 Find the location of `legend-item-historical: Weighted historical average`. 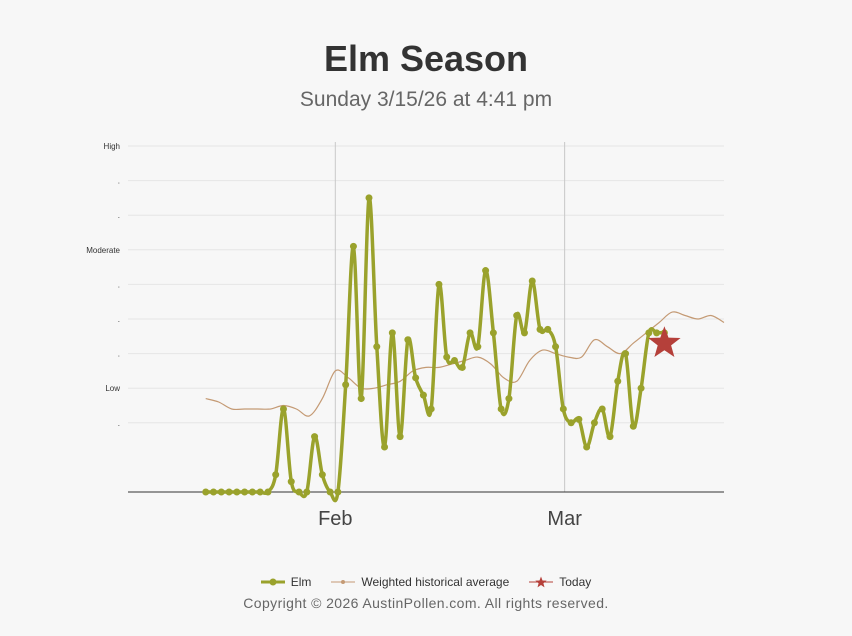

legend-item-historical: Weighted historical average is located at coordinates (420, 582).